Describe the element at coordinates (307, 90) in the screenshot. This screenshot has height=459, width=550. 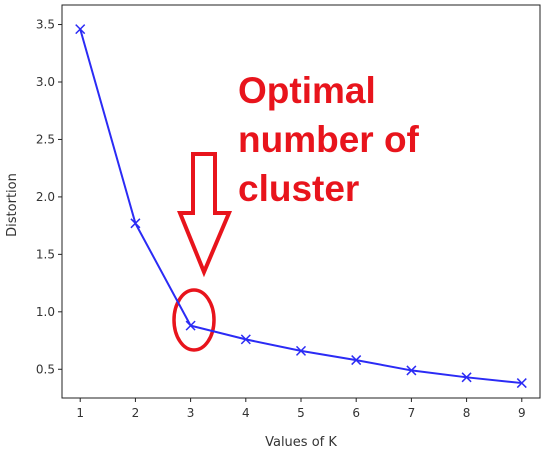
I see `annotation-line: Optimal` at that location.